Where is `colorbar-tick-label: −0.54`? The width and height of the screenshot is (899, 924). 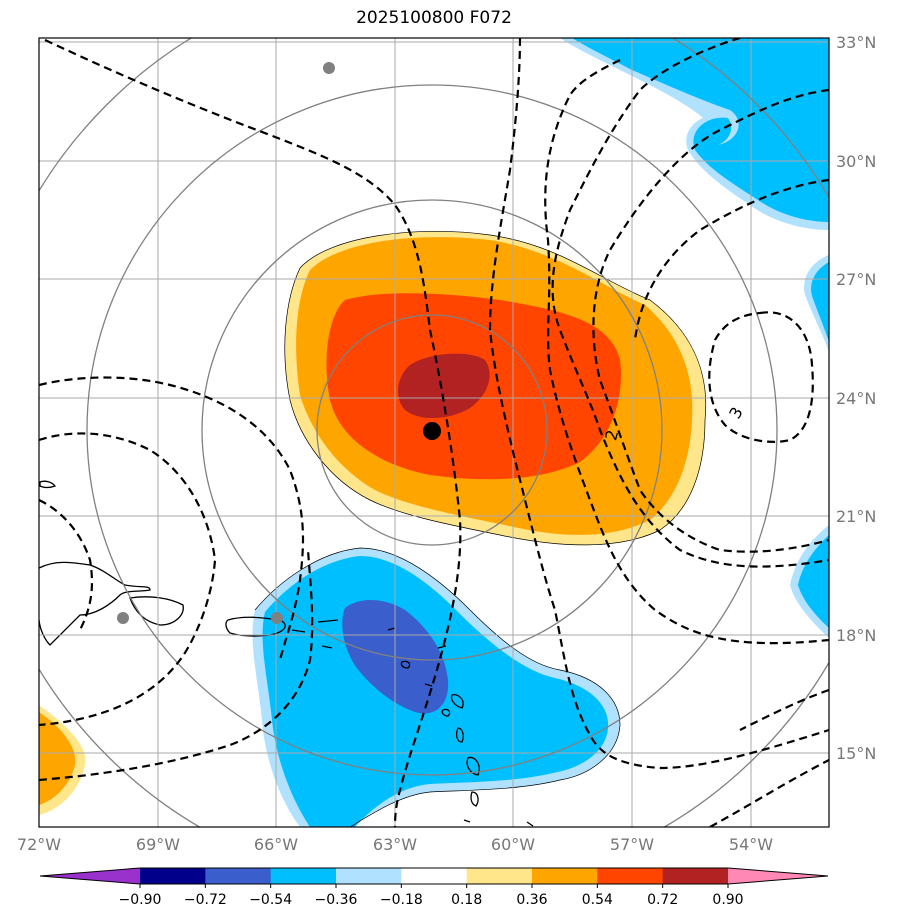 colorbar-tick-label: −0.54 is located at coordinates (270, 900).